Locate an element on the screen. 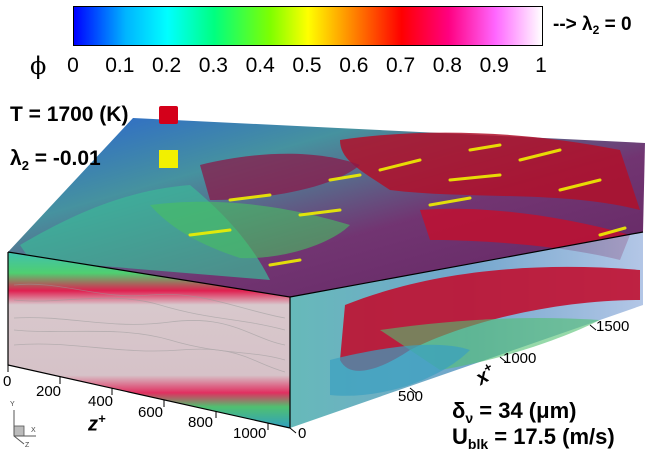 The height and width of the screenshot is (455, 652). colorbar-symbol: ϕ is located at coordinates (38, 66).